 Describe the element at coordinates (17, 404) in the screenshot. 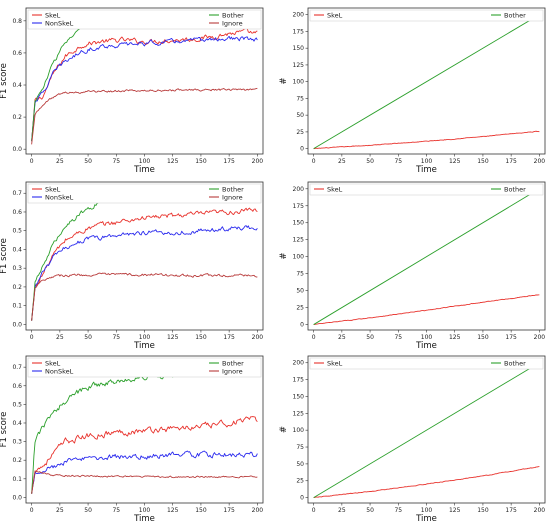

I see `y-tick-label: 0.5` at that location.